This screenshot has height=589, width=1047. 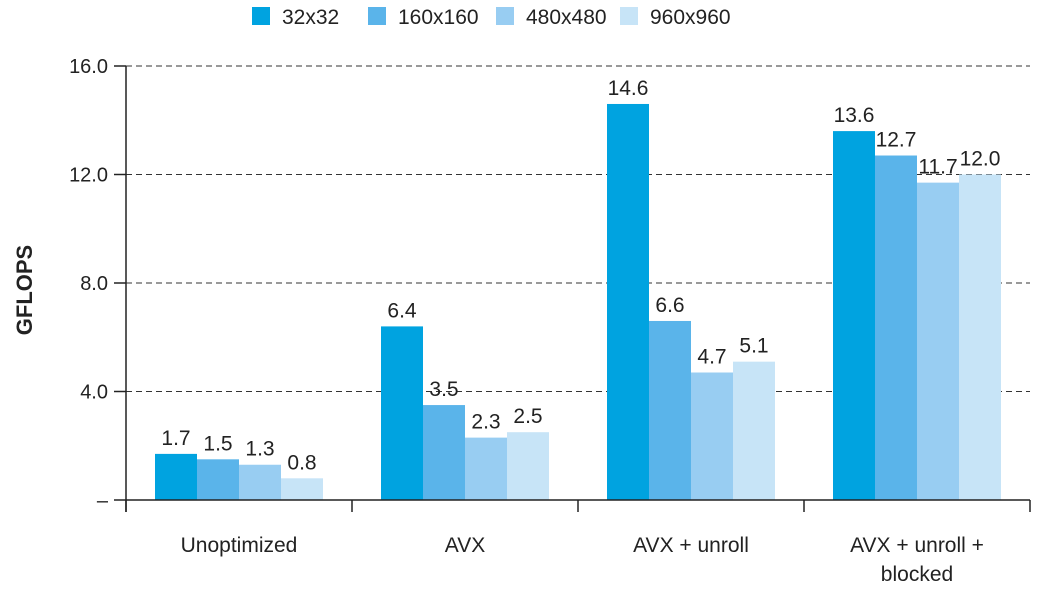 What do you see at coordinates (690, 17) in the screenshot?
I see `legend-label: 960x960` at bounding box center [690, 17].